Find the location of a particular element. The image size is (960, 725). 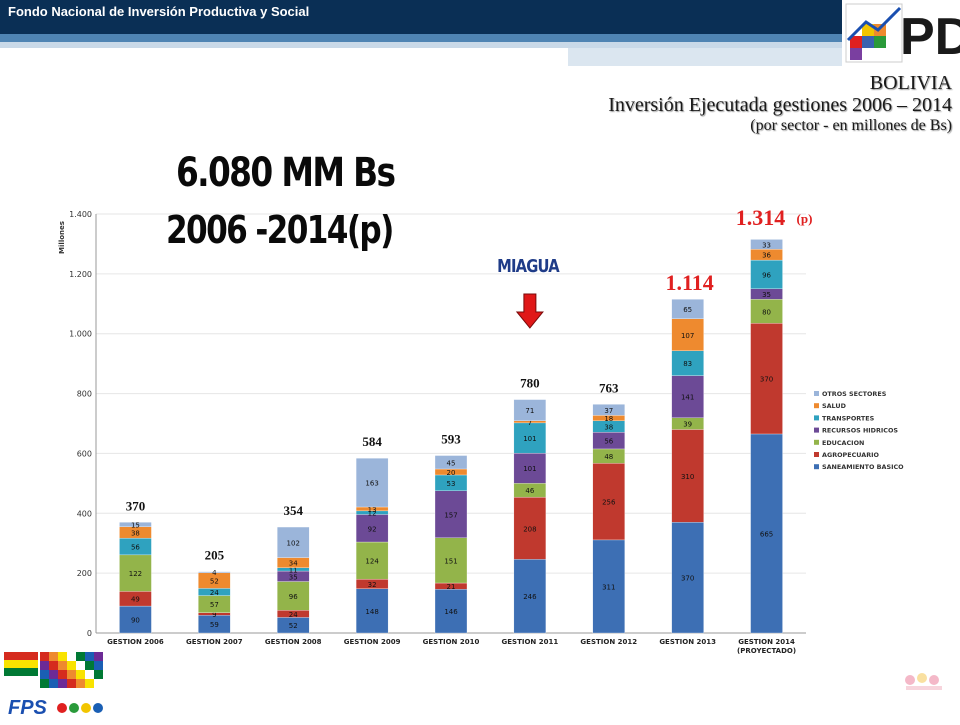

legend-label: RECURSOS HIDRICOS is located at coordinates (860, 431).